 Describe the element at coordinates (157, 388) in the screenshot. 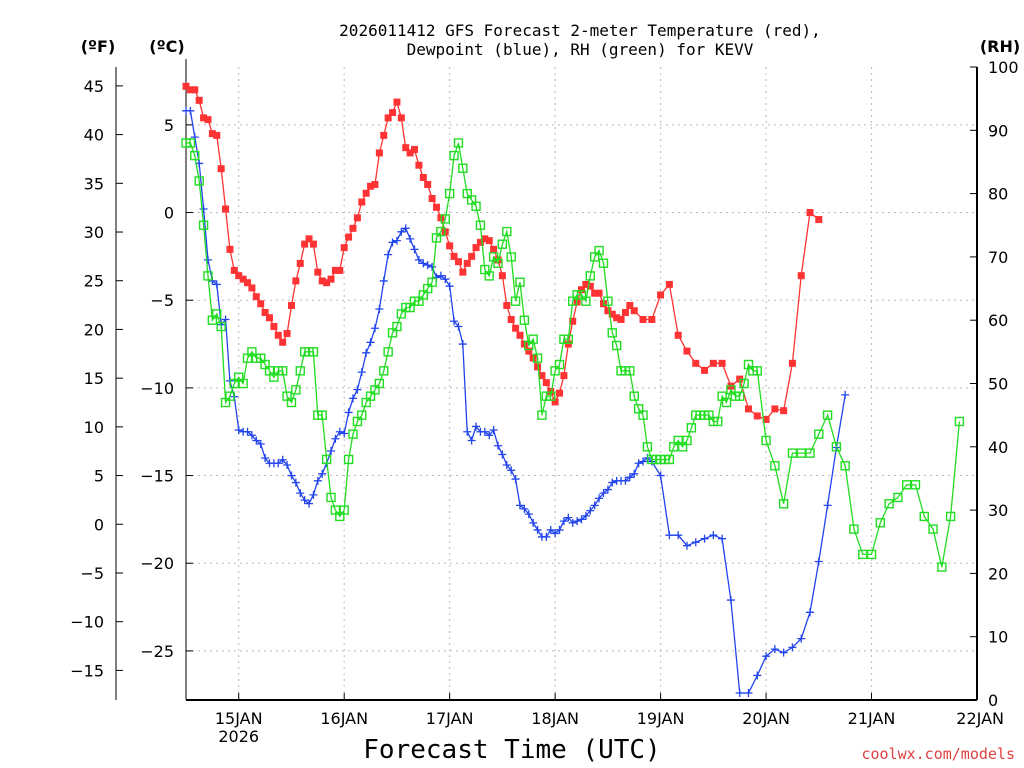

I see `celsius-tick-label: −10` at that location.